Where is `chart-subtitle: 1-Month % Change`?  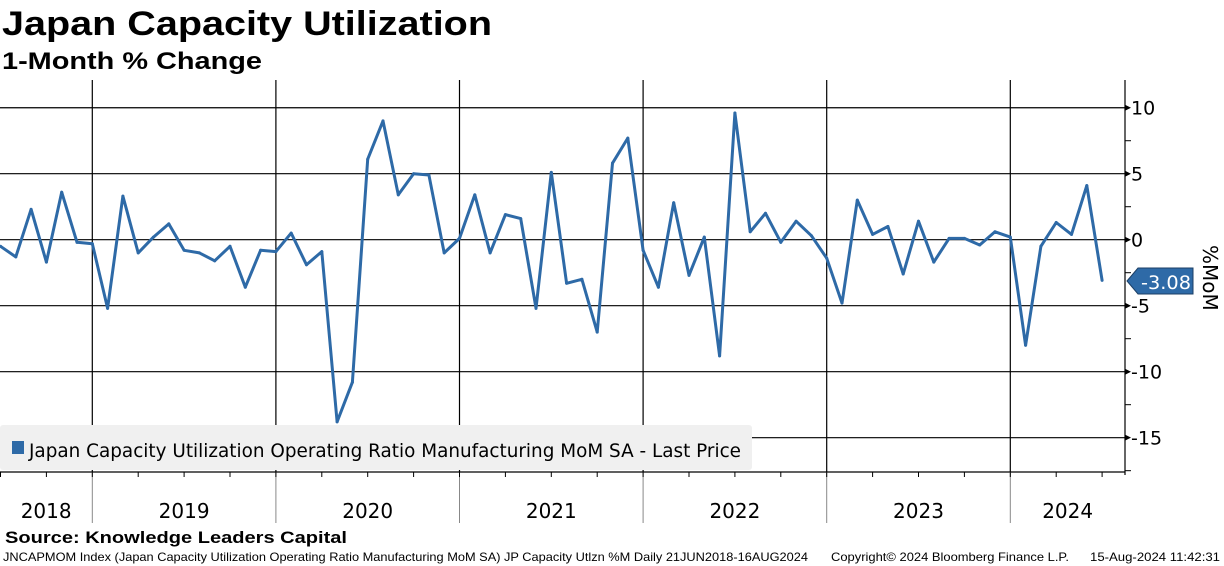 chart-subtitle: 1-Month % Change is located at coordinates (132, 61).